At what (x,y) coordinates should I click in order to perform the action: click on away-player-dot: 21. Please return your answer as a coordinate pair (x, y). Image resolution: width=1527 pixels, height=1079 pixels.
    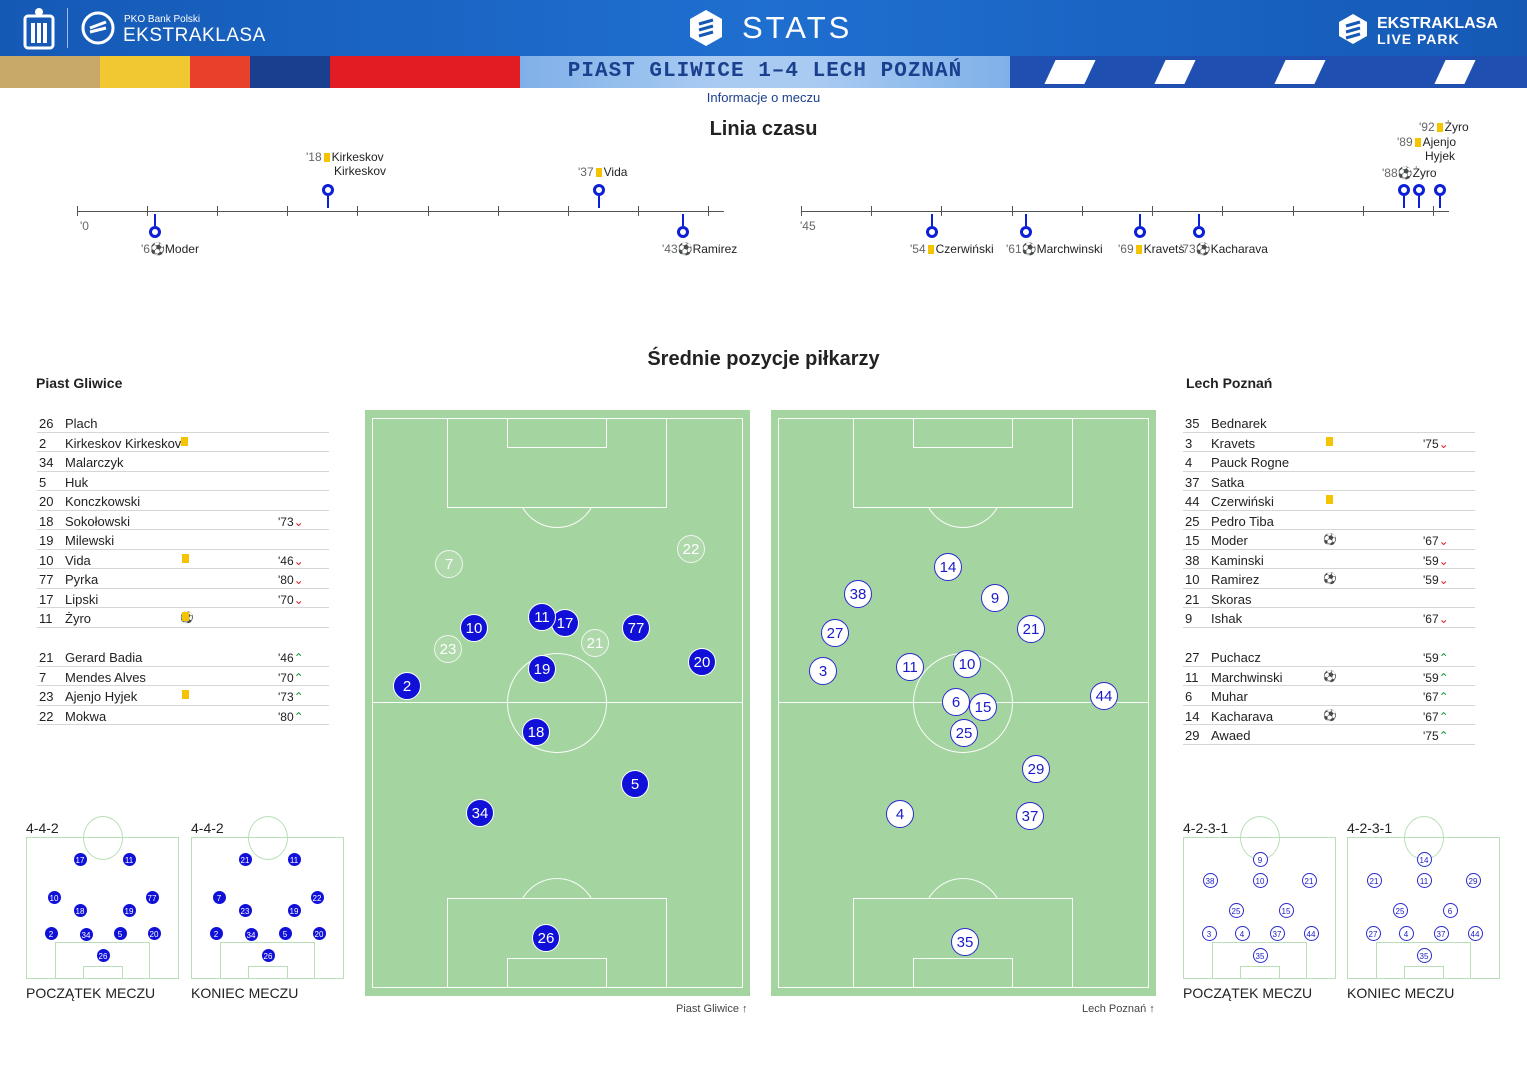
    Looking at the image, I should click on (1031, 629).